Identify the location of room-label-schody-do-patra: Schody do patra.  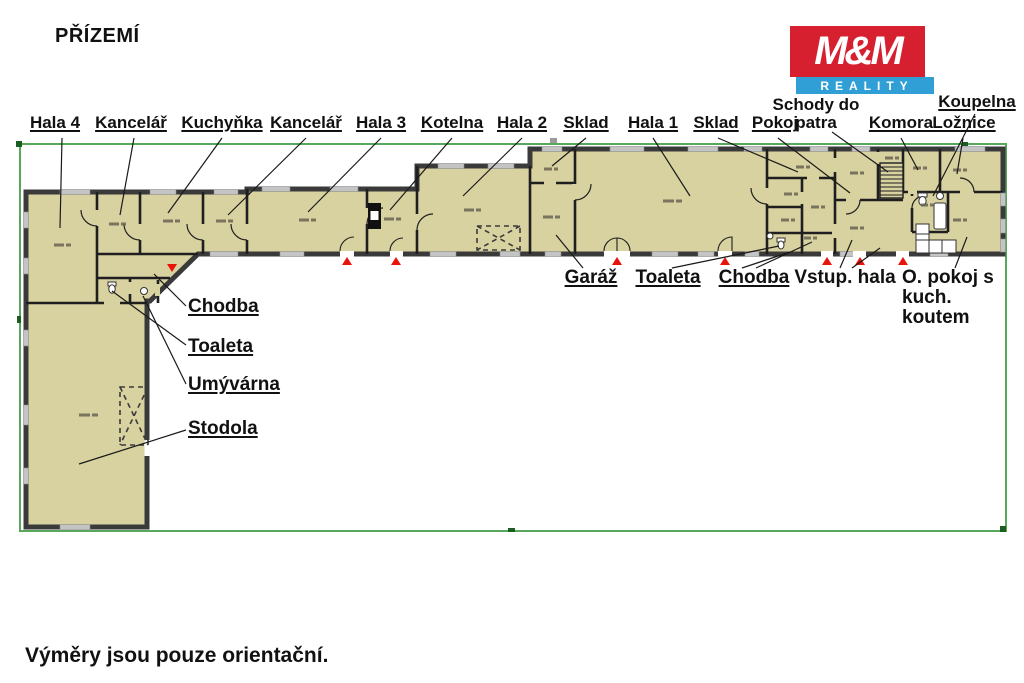
(816, 113).